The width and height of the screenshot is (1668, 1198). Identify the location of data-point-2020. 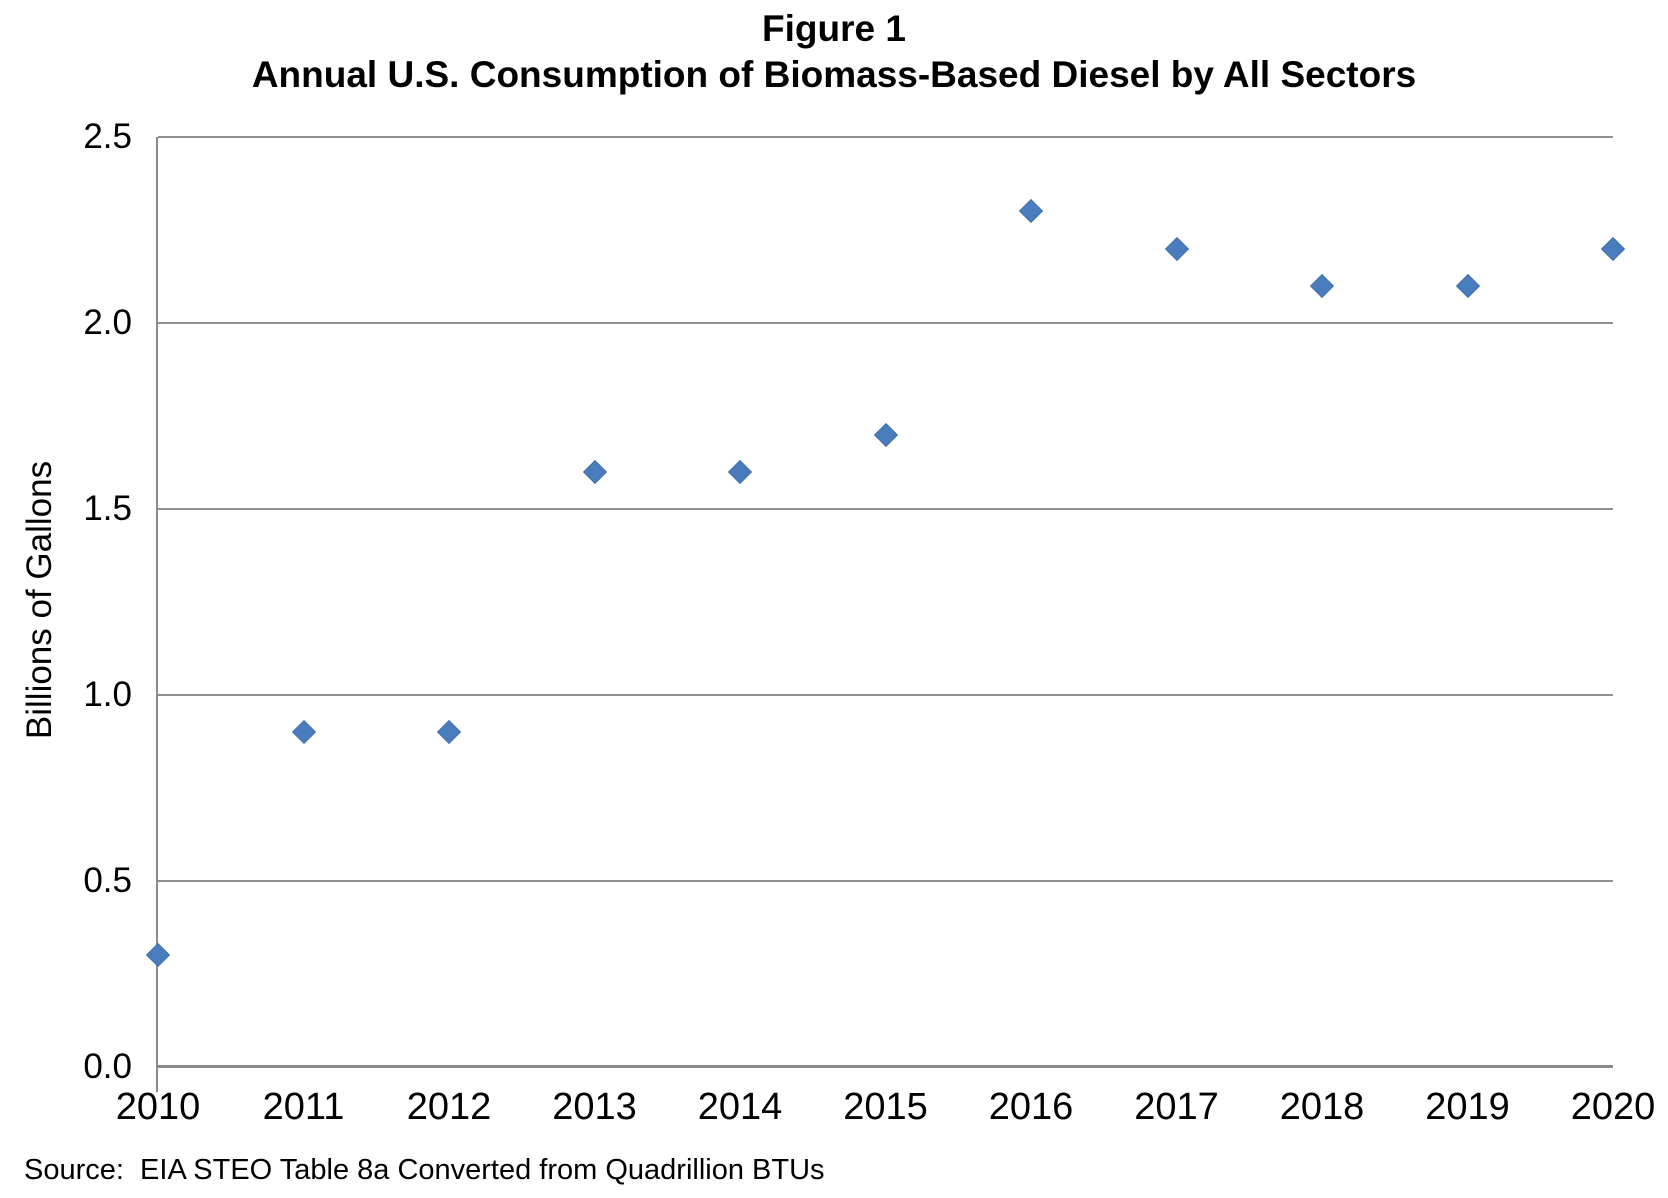
(1613, 248).